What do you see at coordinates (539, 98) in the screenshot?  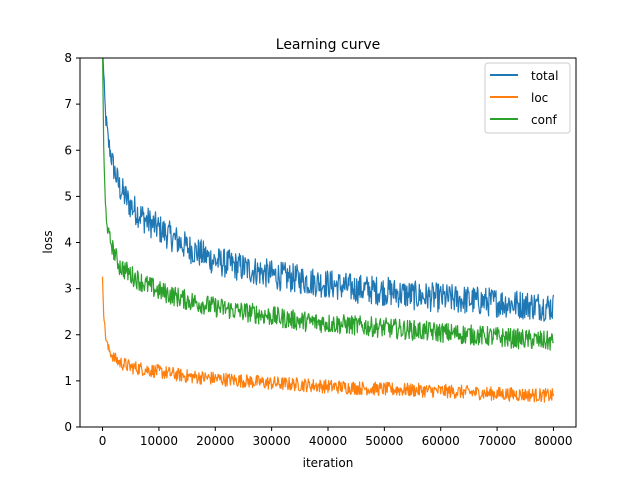 I see `legend-label-loc: loc` at bounding box center [539, 98].